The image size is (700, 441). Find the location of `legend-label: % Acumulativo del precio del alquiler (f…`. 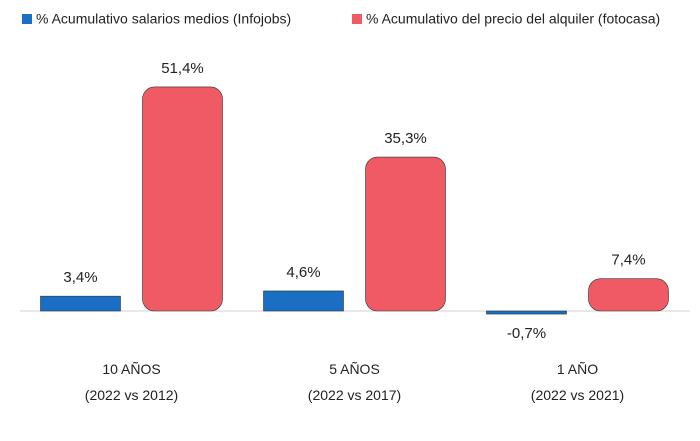

legend-label: % Acumulativo del precio del alquiler (f… is located at coordinates (513, 19).